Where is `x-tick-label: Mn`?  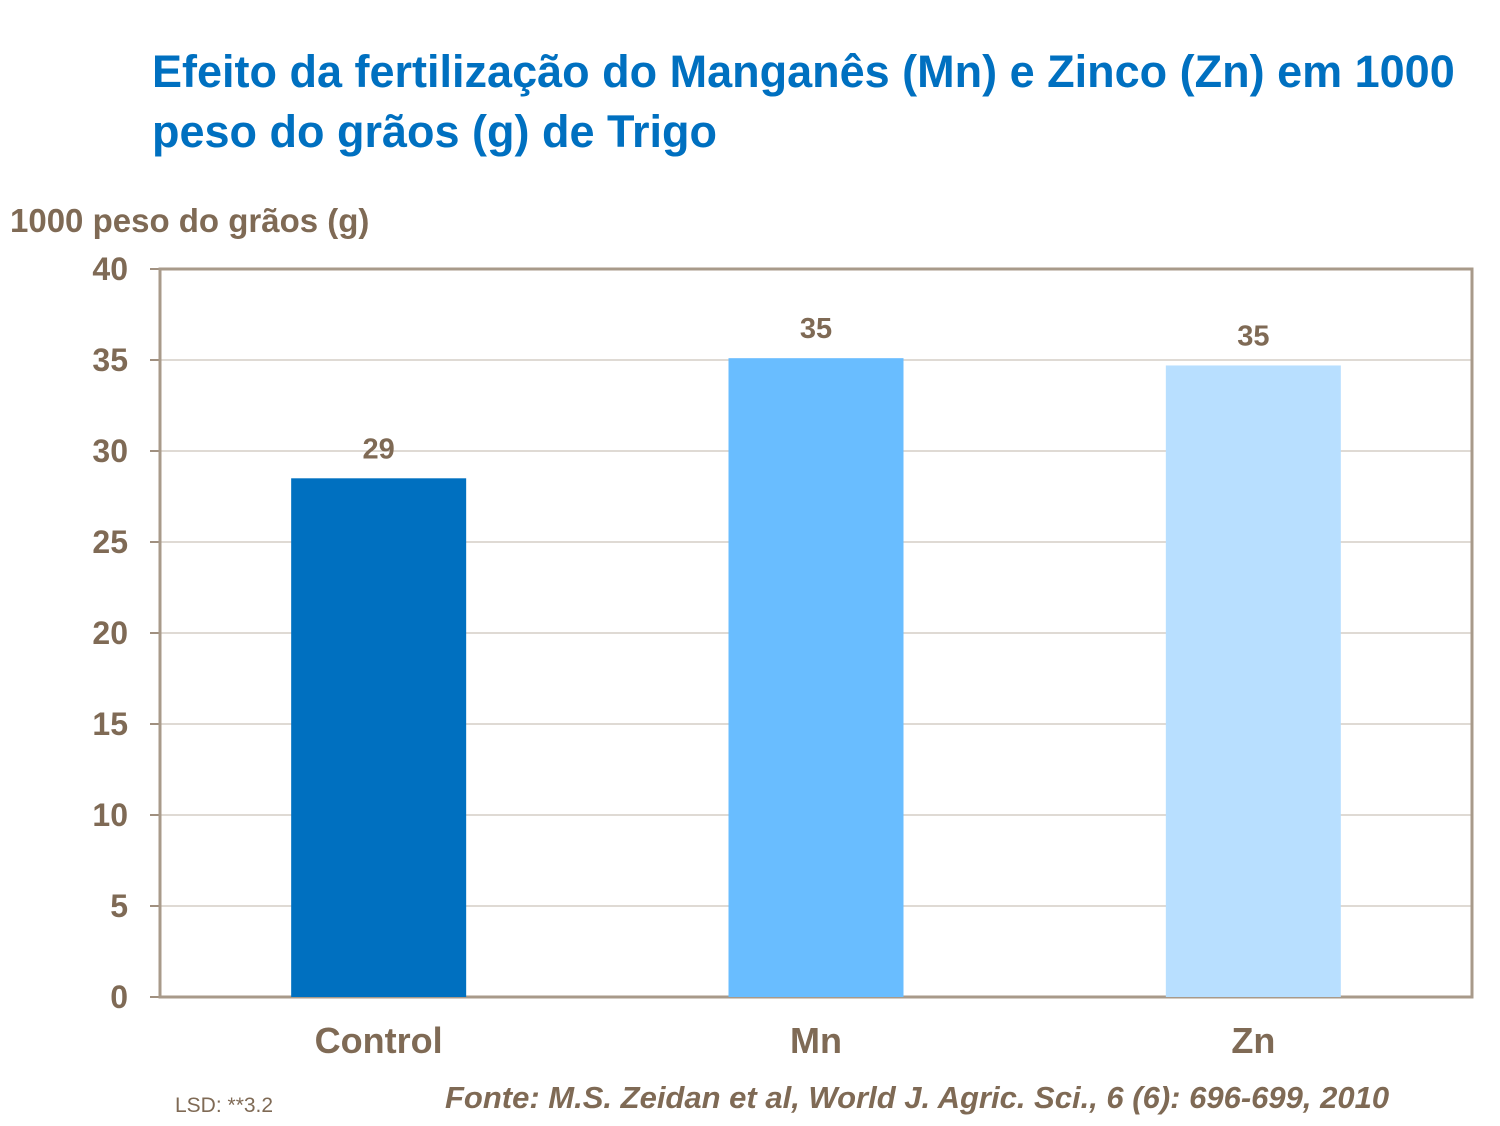
x-tick-label: Mn is located at coordinates (816, 1040).